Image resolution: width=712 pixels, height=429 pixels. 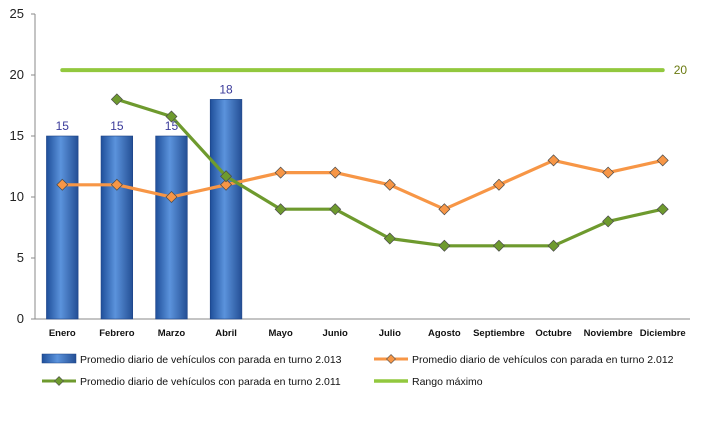 What do you see at coordinates (447, 382) in the screenshot?
I see `legend-label: Rango máximo` at bounding box center [447, 382].